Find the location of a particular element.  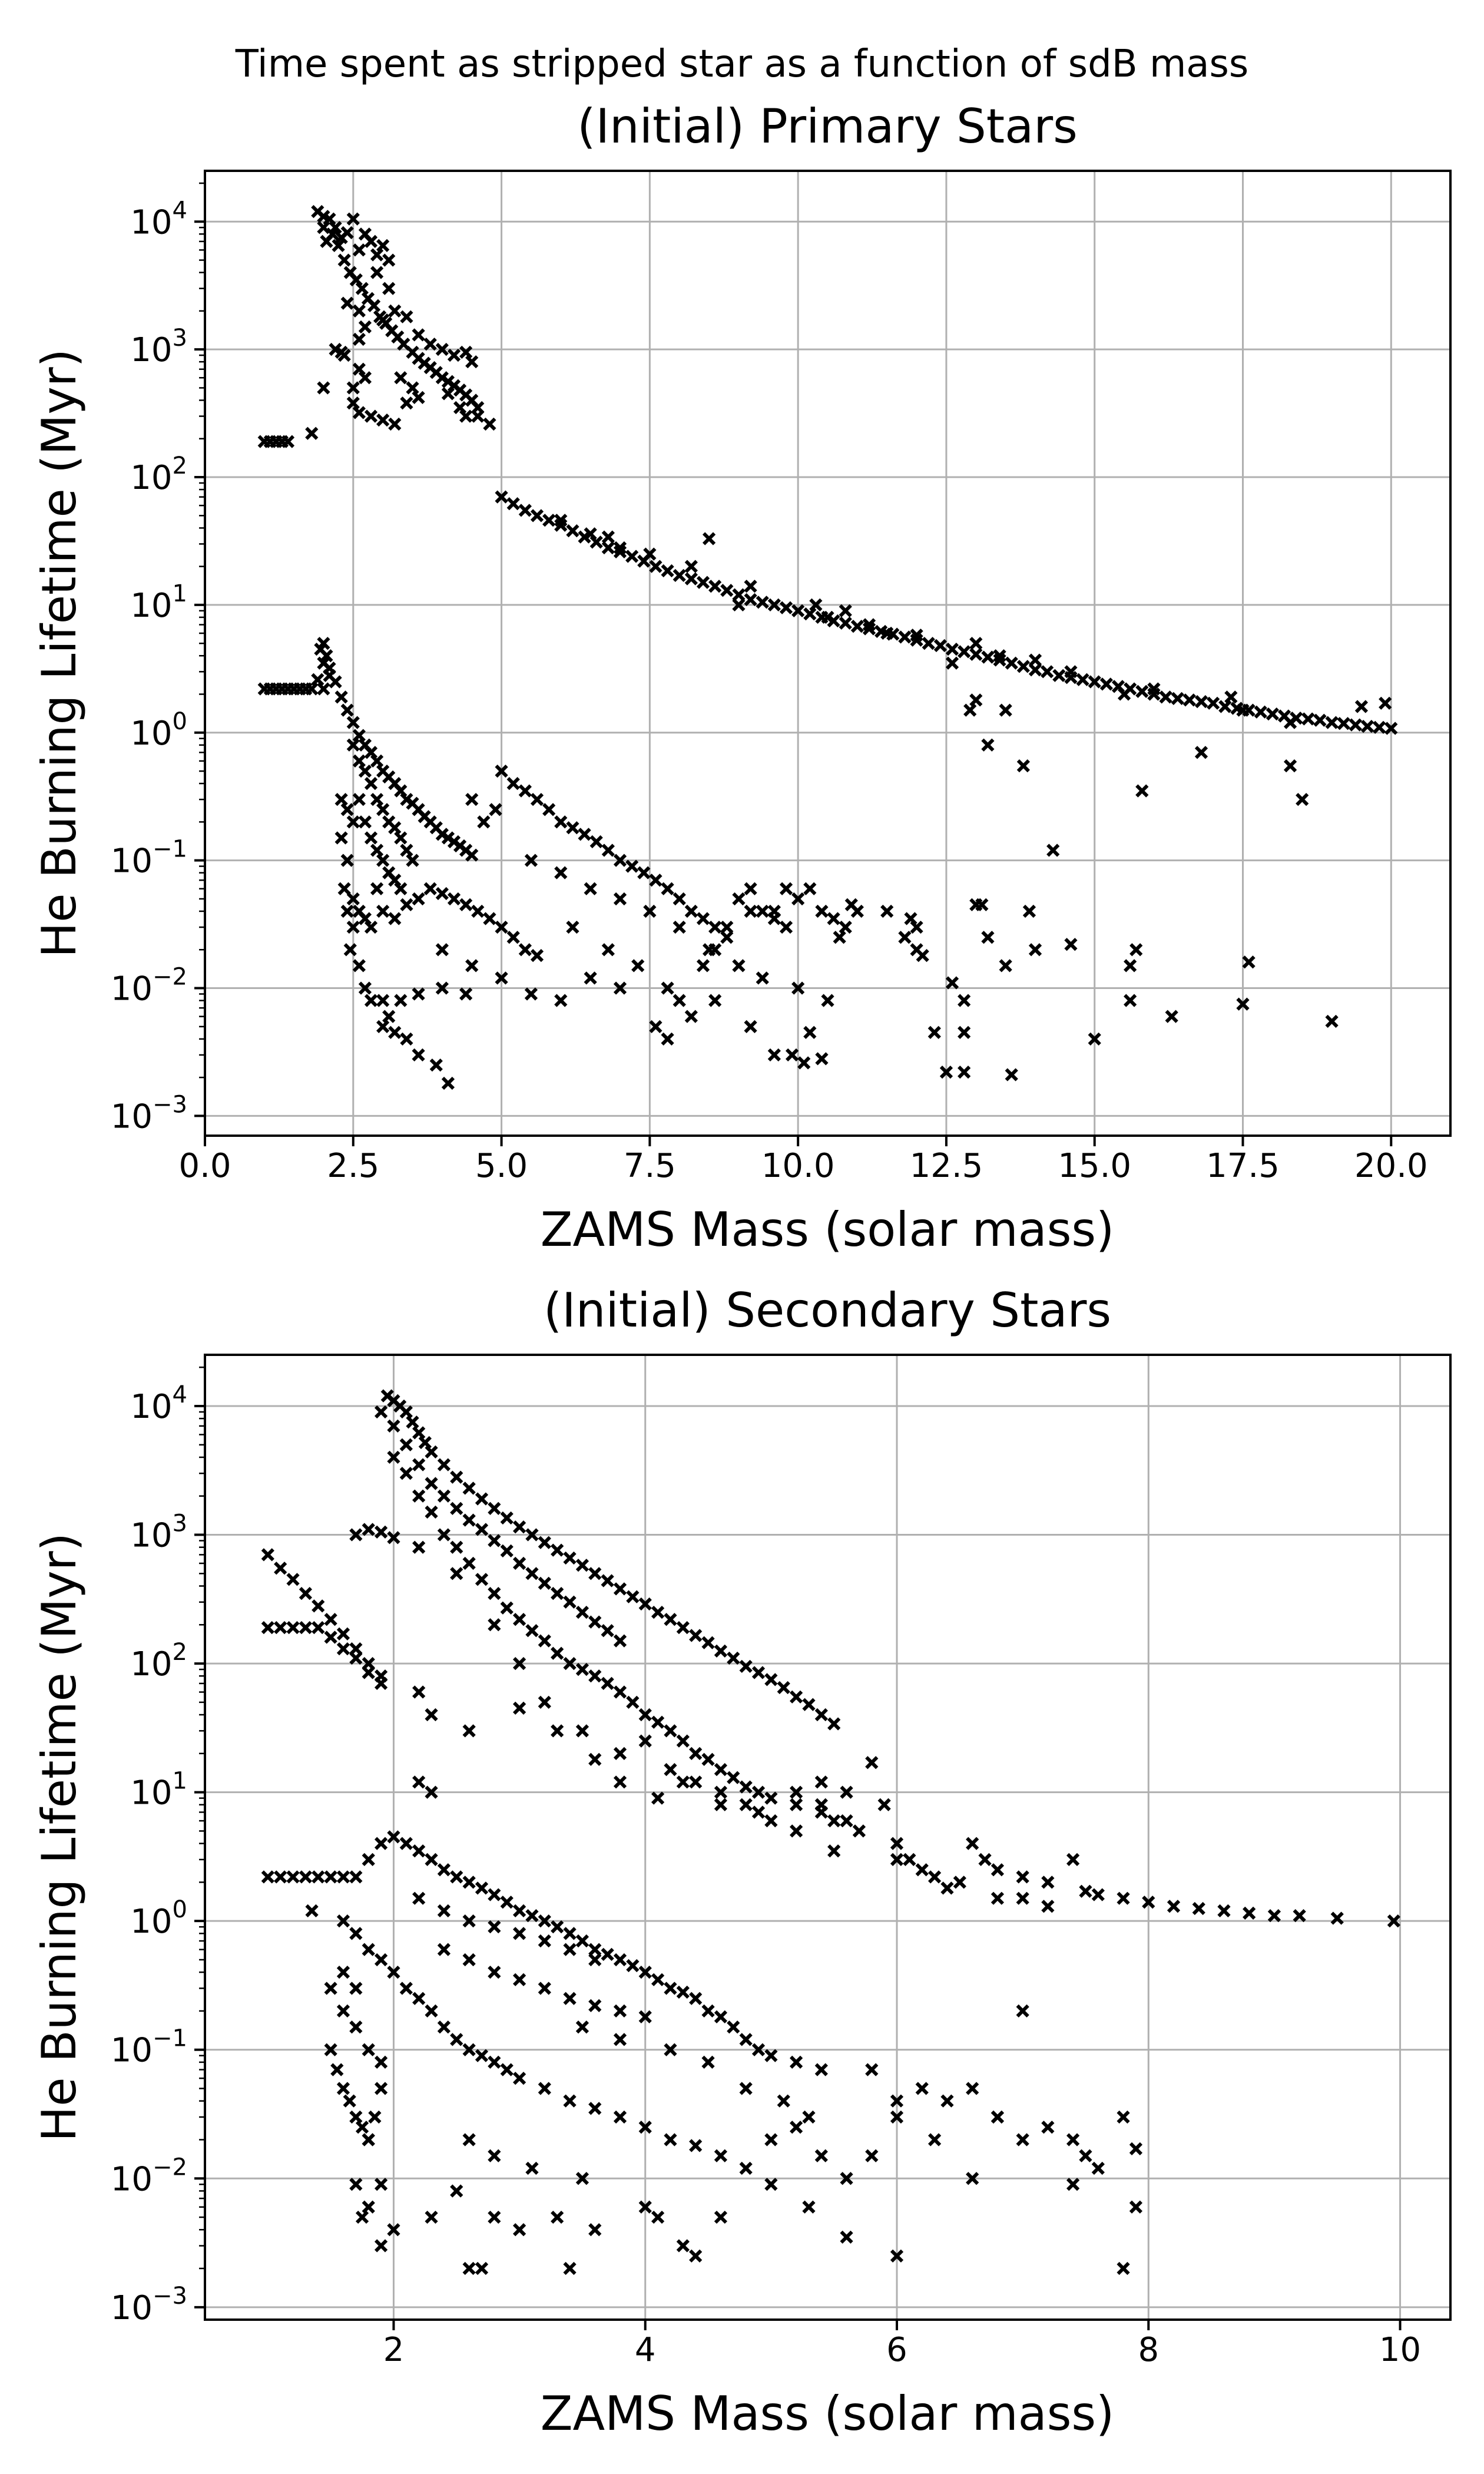

x-tick-label: 4 is located at coordinates (645, 2350).